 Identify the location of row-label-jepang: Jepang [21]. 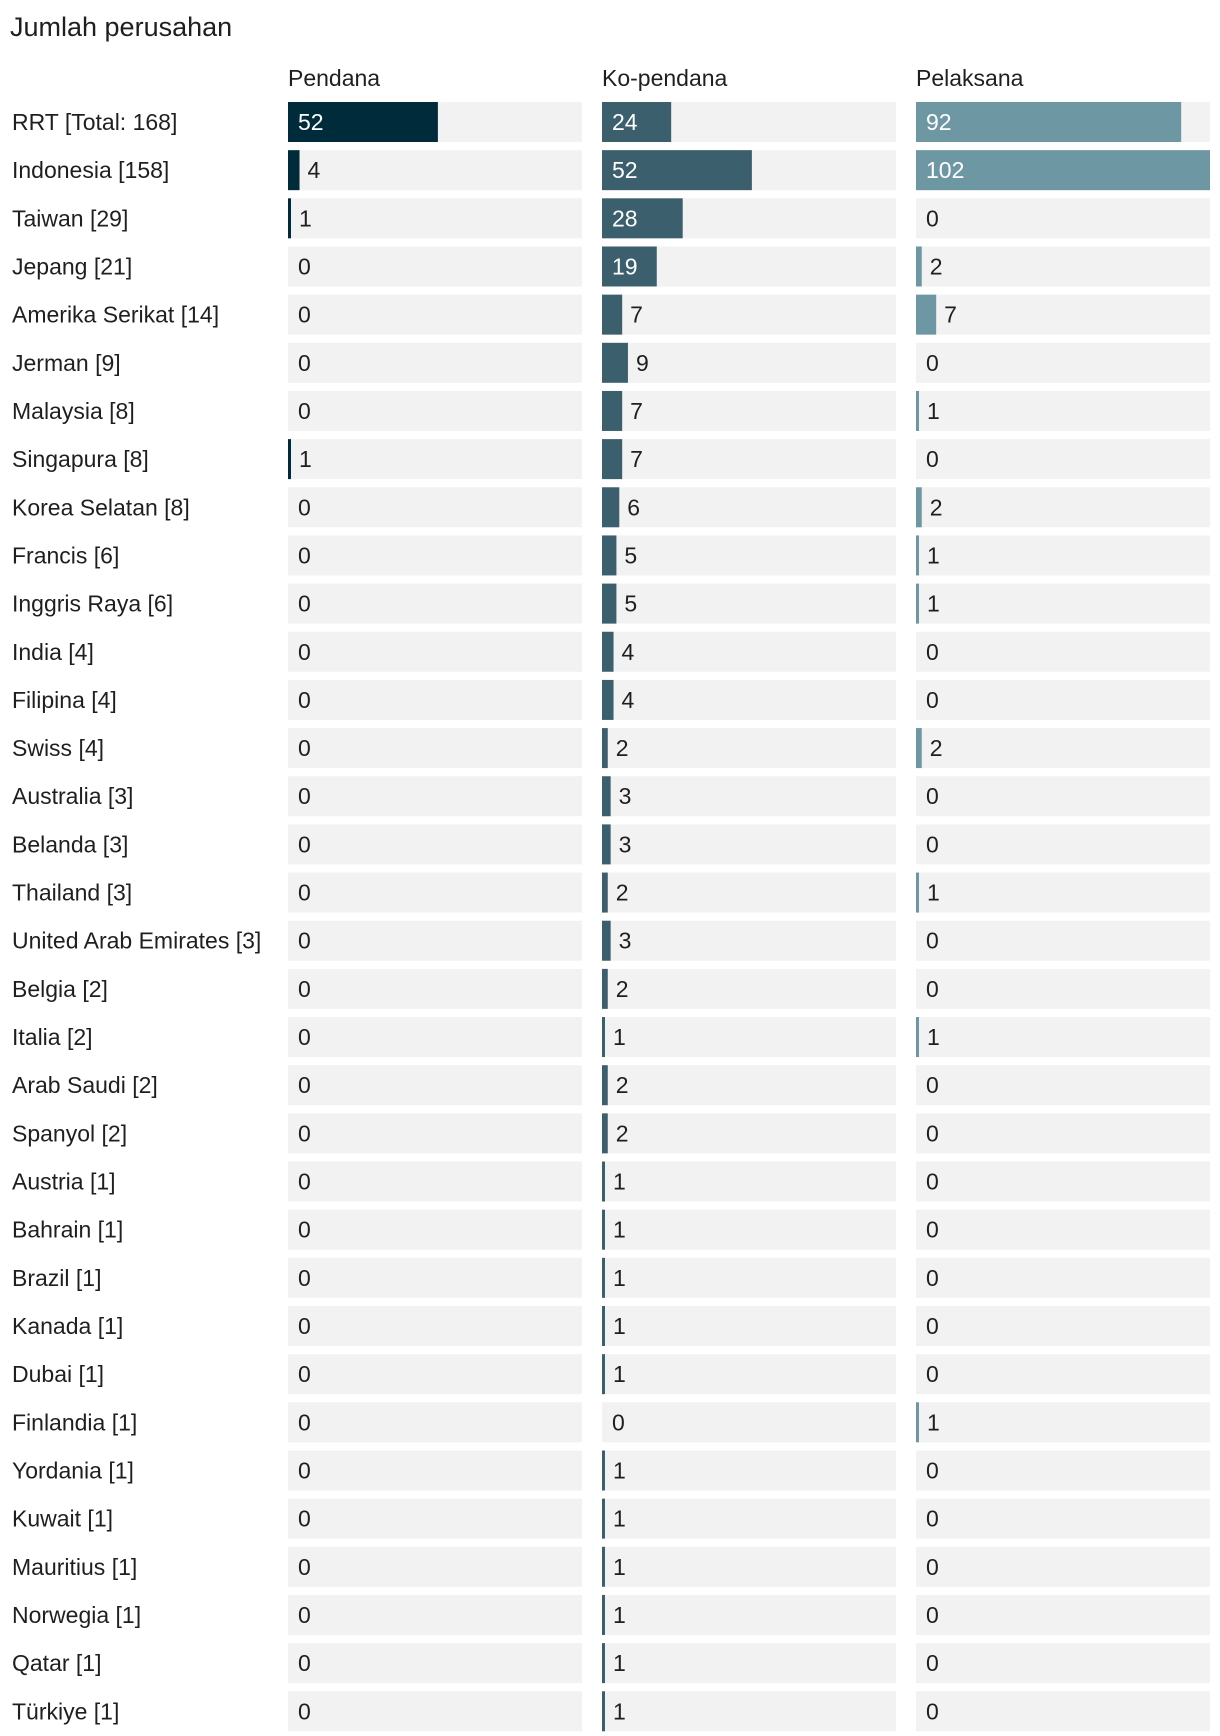
(72, 266).